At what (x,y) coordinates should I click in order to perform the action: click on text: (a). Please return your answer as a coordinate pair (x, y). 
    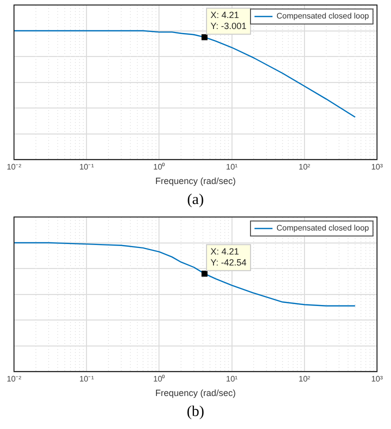
    Looking at the image, I should click on (195, 200).